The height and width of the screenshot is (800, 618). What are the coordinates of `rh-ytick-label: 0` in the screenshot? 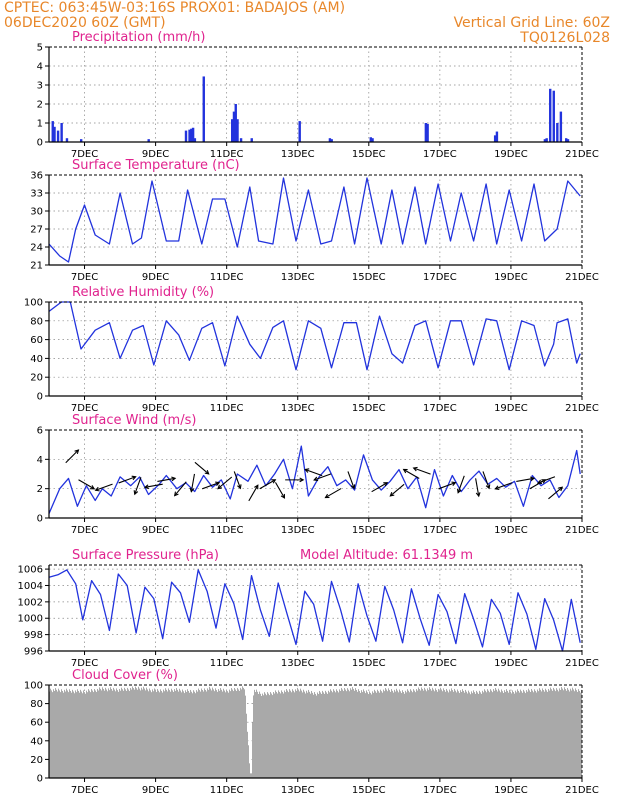 It's located at (40, 397).